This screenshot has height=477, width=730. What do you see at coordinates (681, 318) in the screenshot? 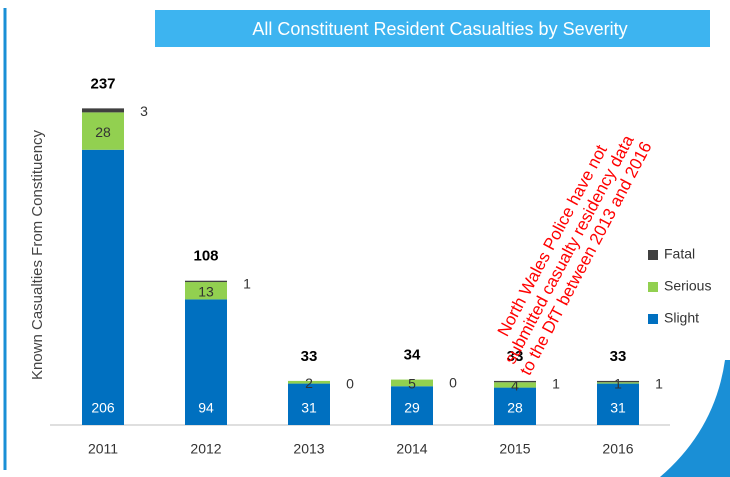
I see `legend-label: Slight` at bounding box center [681, 318].